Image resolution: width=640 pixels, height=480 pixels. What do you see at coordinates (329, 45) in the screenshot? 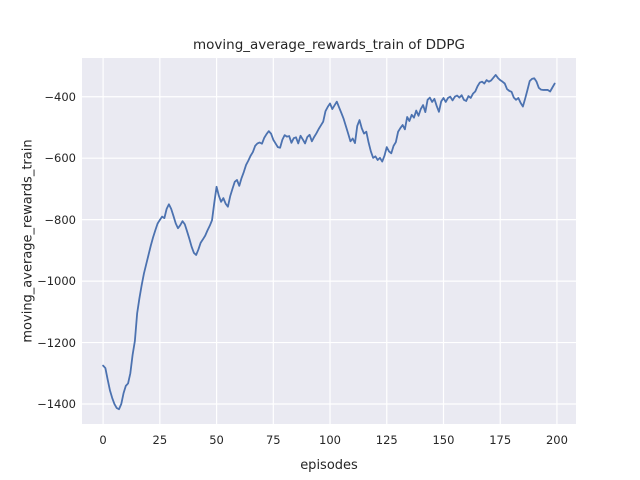
I see `chart-title: moving_average_rewards_train of DDPG` at bounding box center [329, 45].